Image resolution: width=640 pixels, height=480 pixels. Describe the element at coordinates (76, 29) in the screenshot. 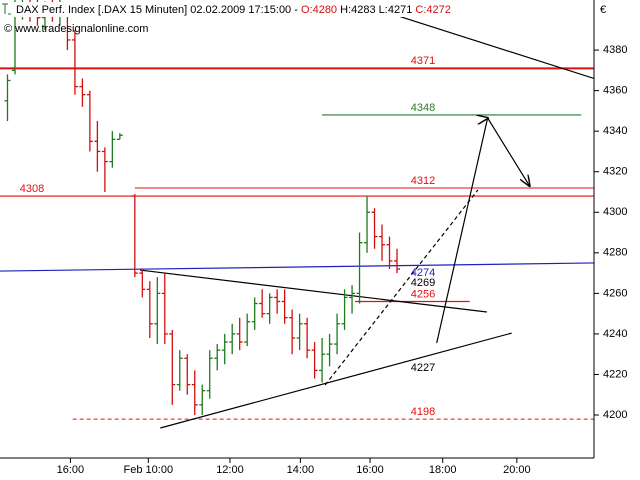

I see `copyright: © www.tradesignalonline.com` at that location.